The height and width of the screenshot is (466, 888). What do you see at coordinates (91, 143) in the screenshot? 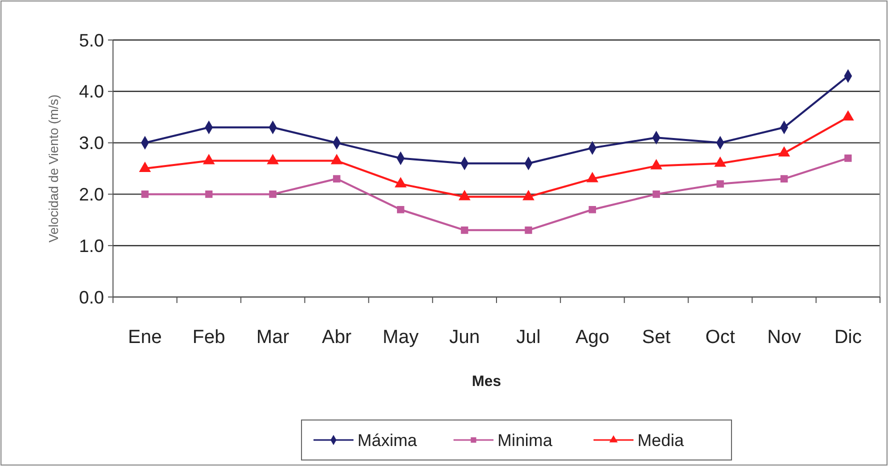
I see `y-tick-label: 3.0` at bounding box center [91, 143].